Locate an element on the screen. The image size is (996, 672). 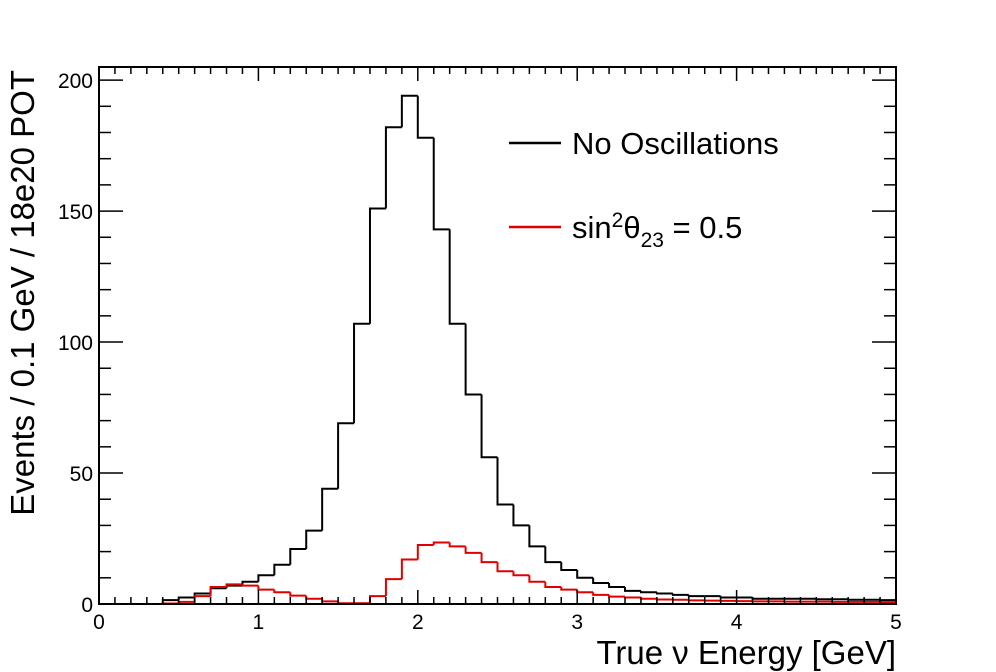
legend-value: = 0.5 is located at coordinates (703, 227).